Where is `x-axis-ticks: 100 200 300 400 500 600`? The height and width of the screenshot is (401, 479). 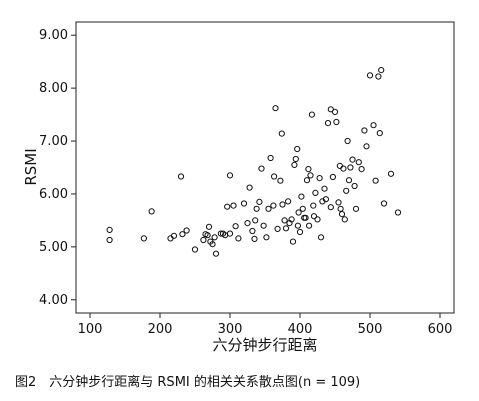
x-axis-ticks: 100 200 300 400 500 600 is located at coordinates (265, 325).